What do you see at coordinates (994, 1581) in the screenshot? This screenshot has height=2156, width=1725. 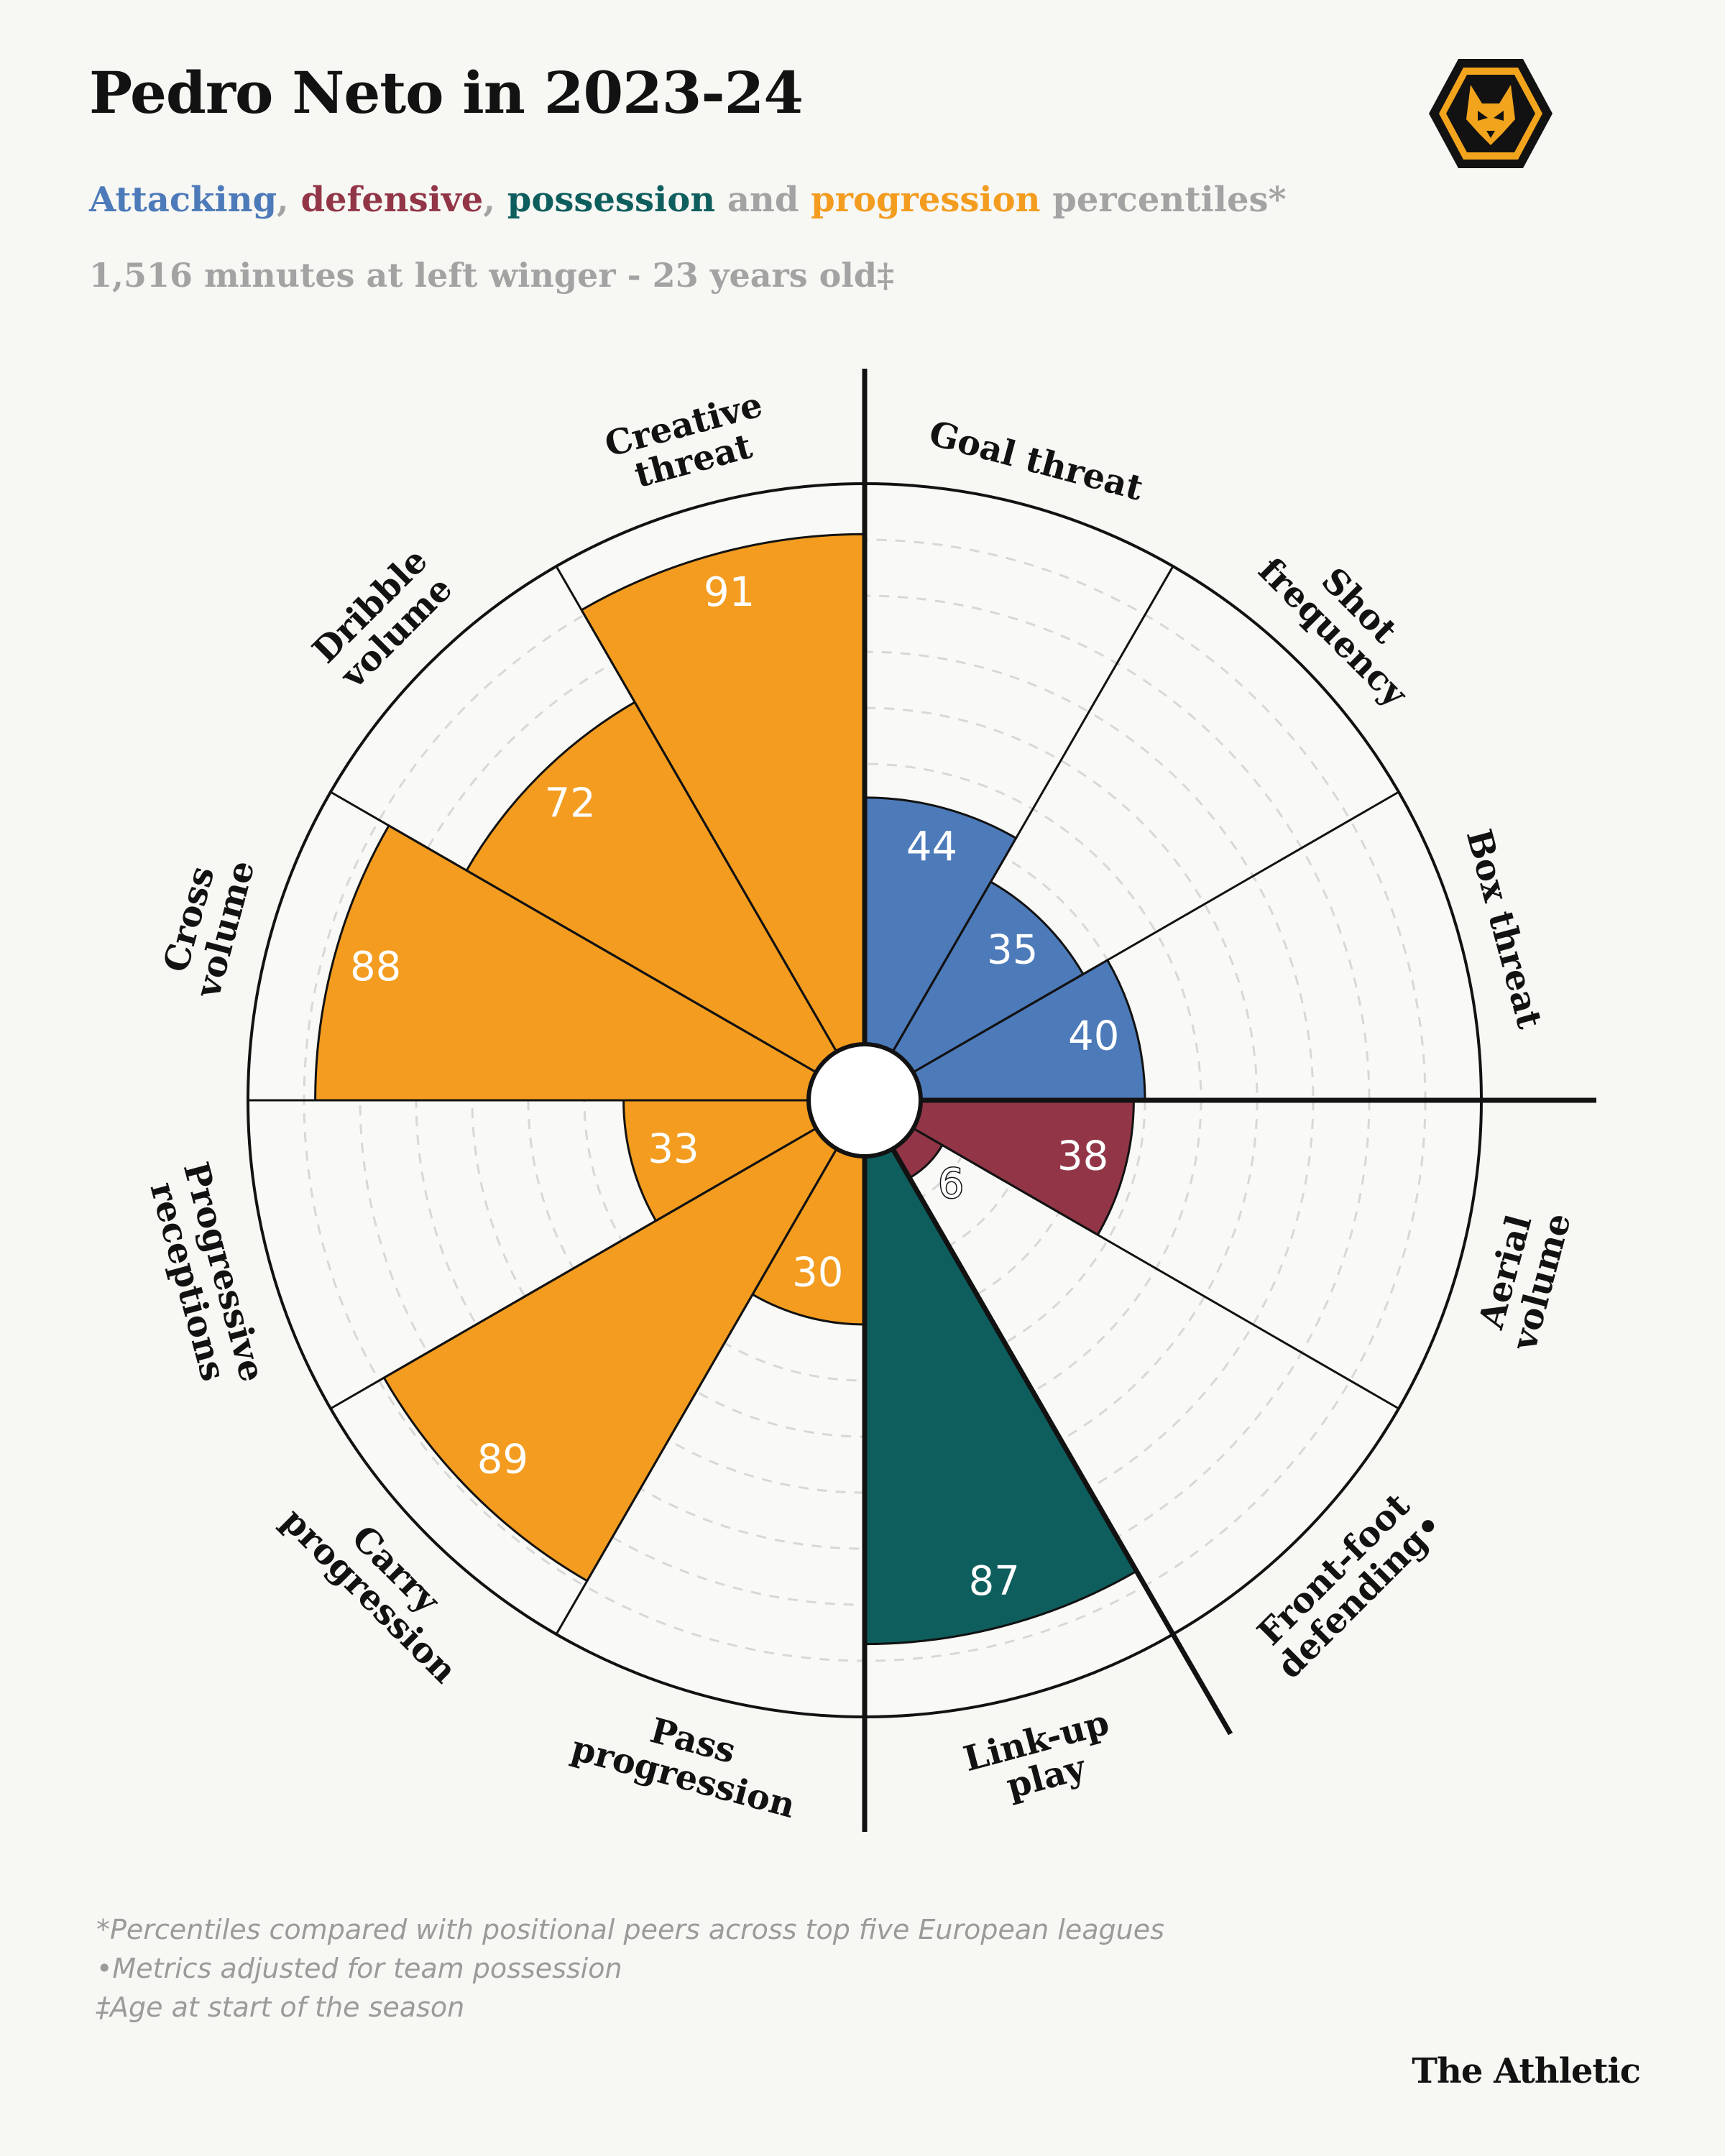 I see `value-label: 87` at bounding box center [994, 1581].